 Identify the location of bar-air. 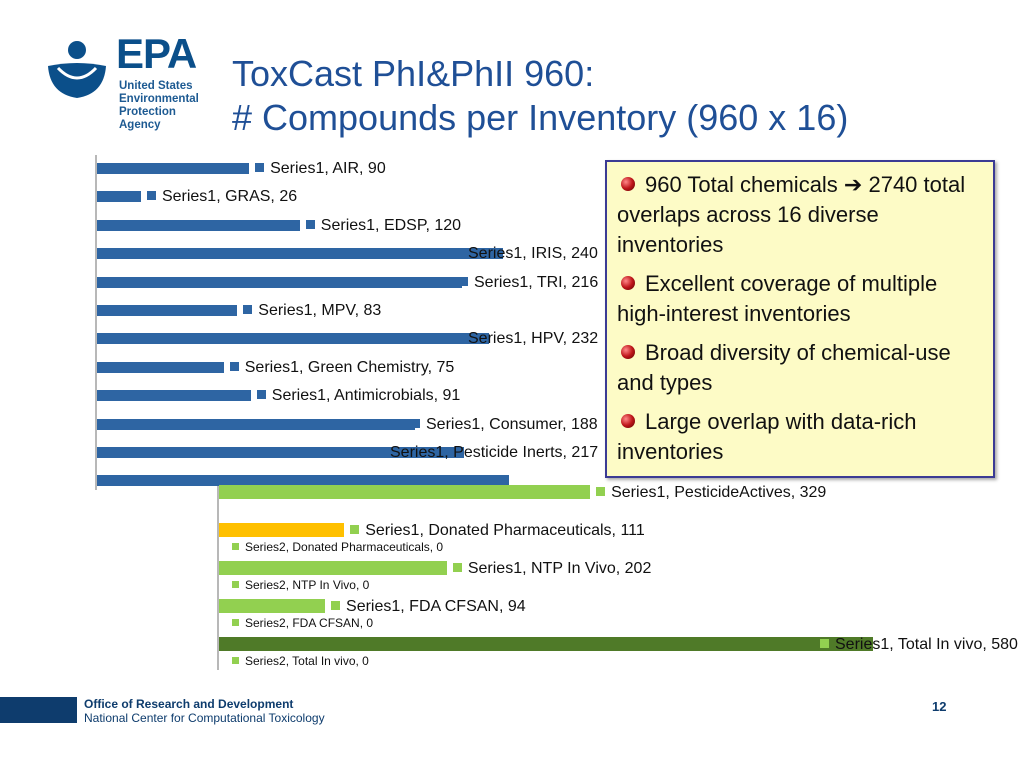
(173, 168).